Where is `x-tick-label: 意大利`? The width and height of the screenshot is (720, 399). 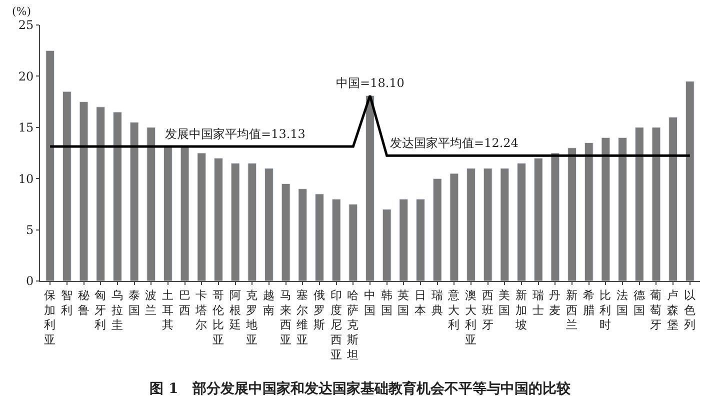
x-tick-label: 意大利 is located at coordinates (453, 310).